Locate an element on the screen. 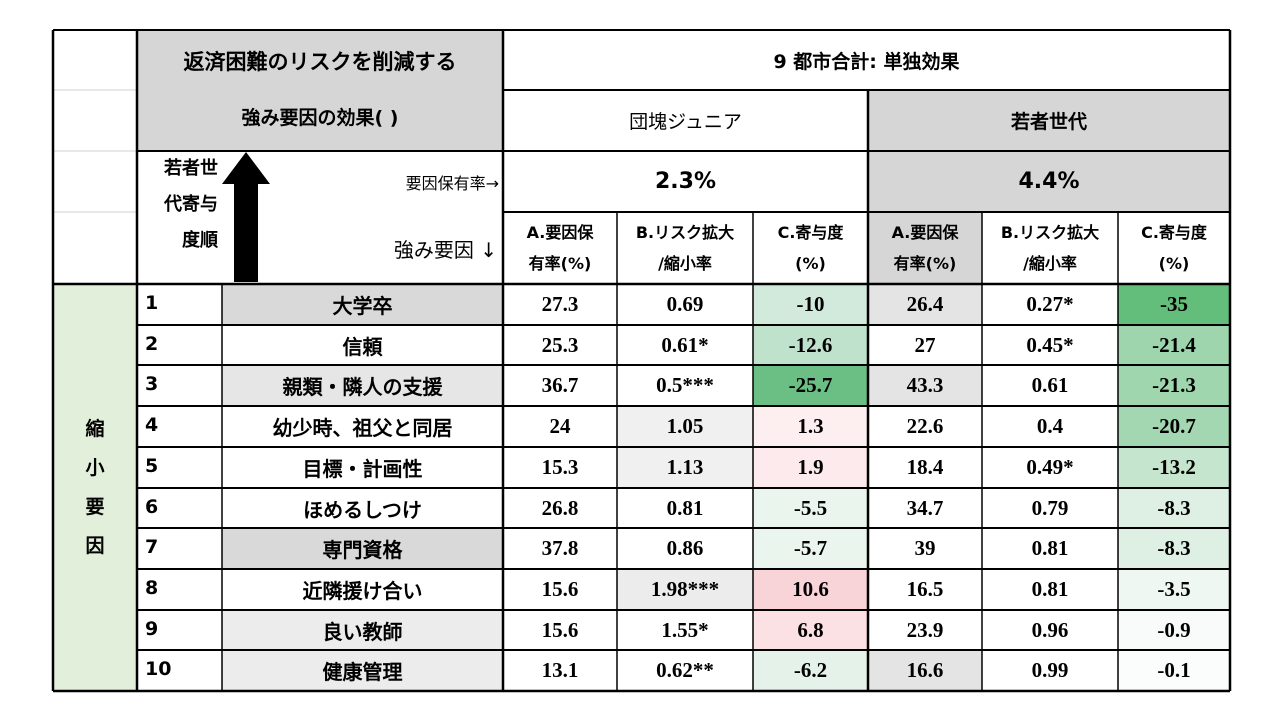 The image size is (1280, 720). g2-c-cell: -21.3 is located at coordinates (1174, 385).